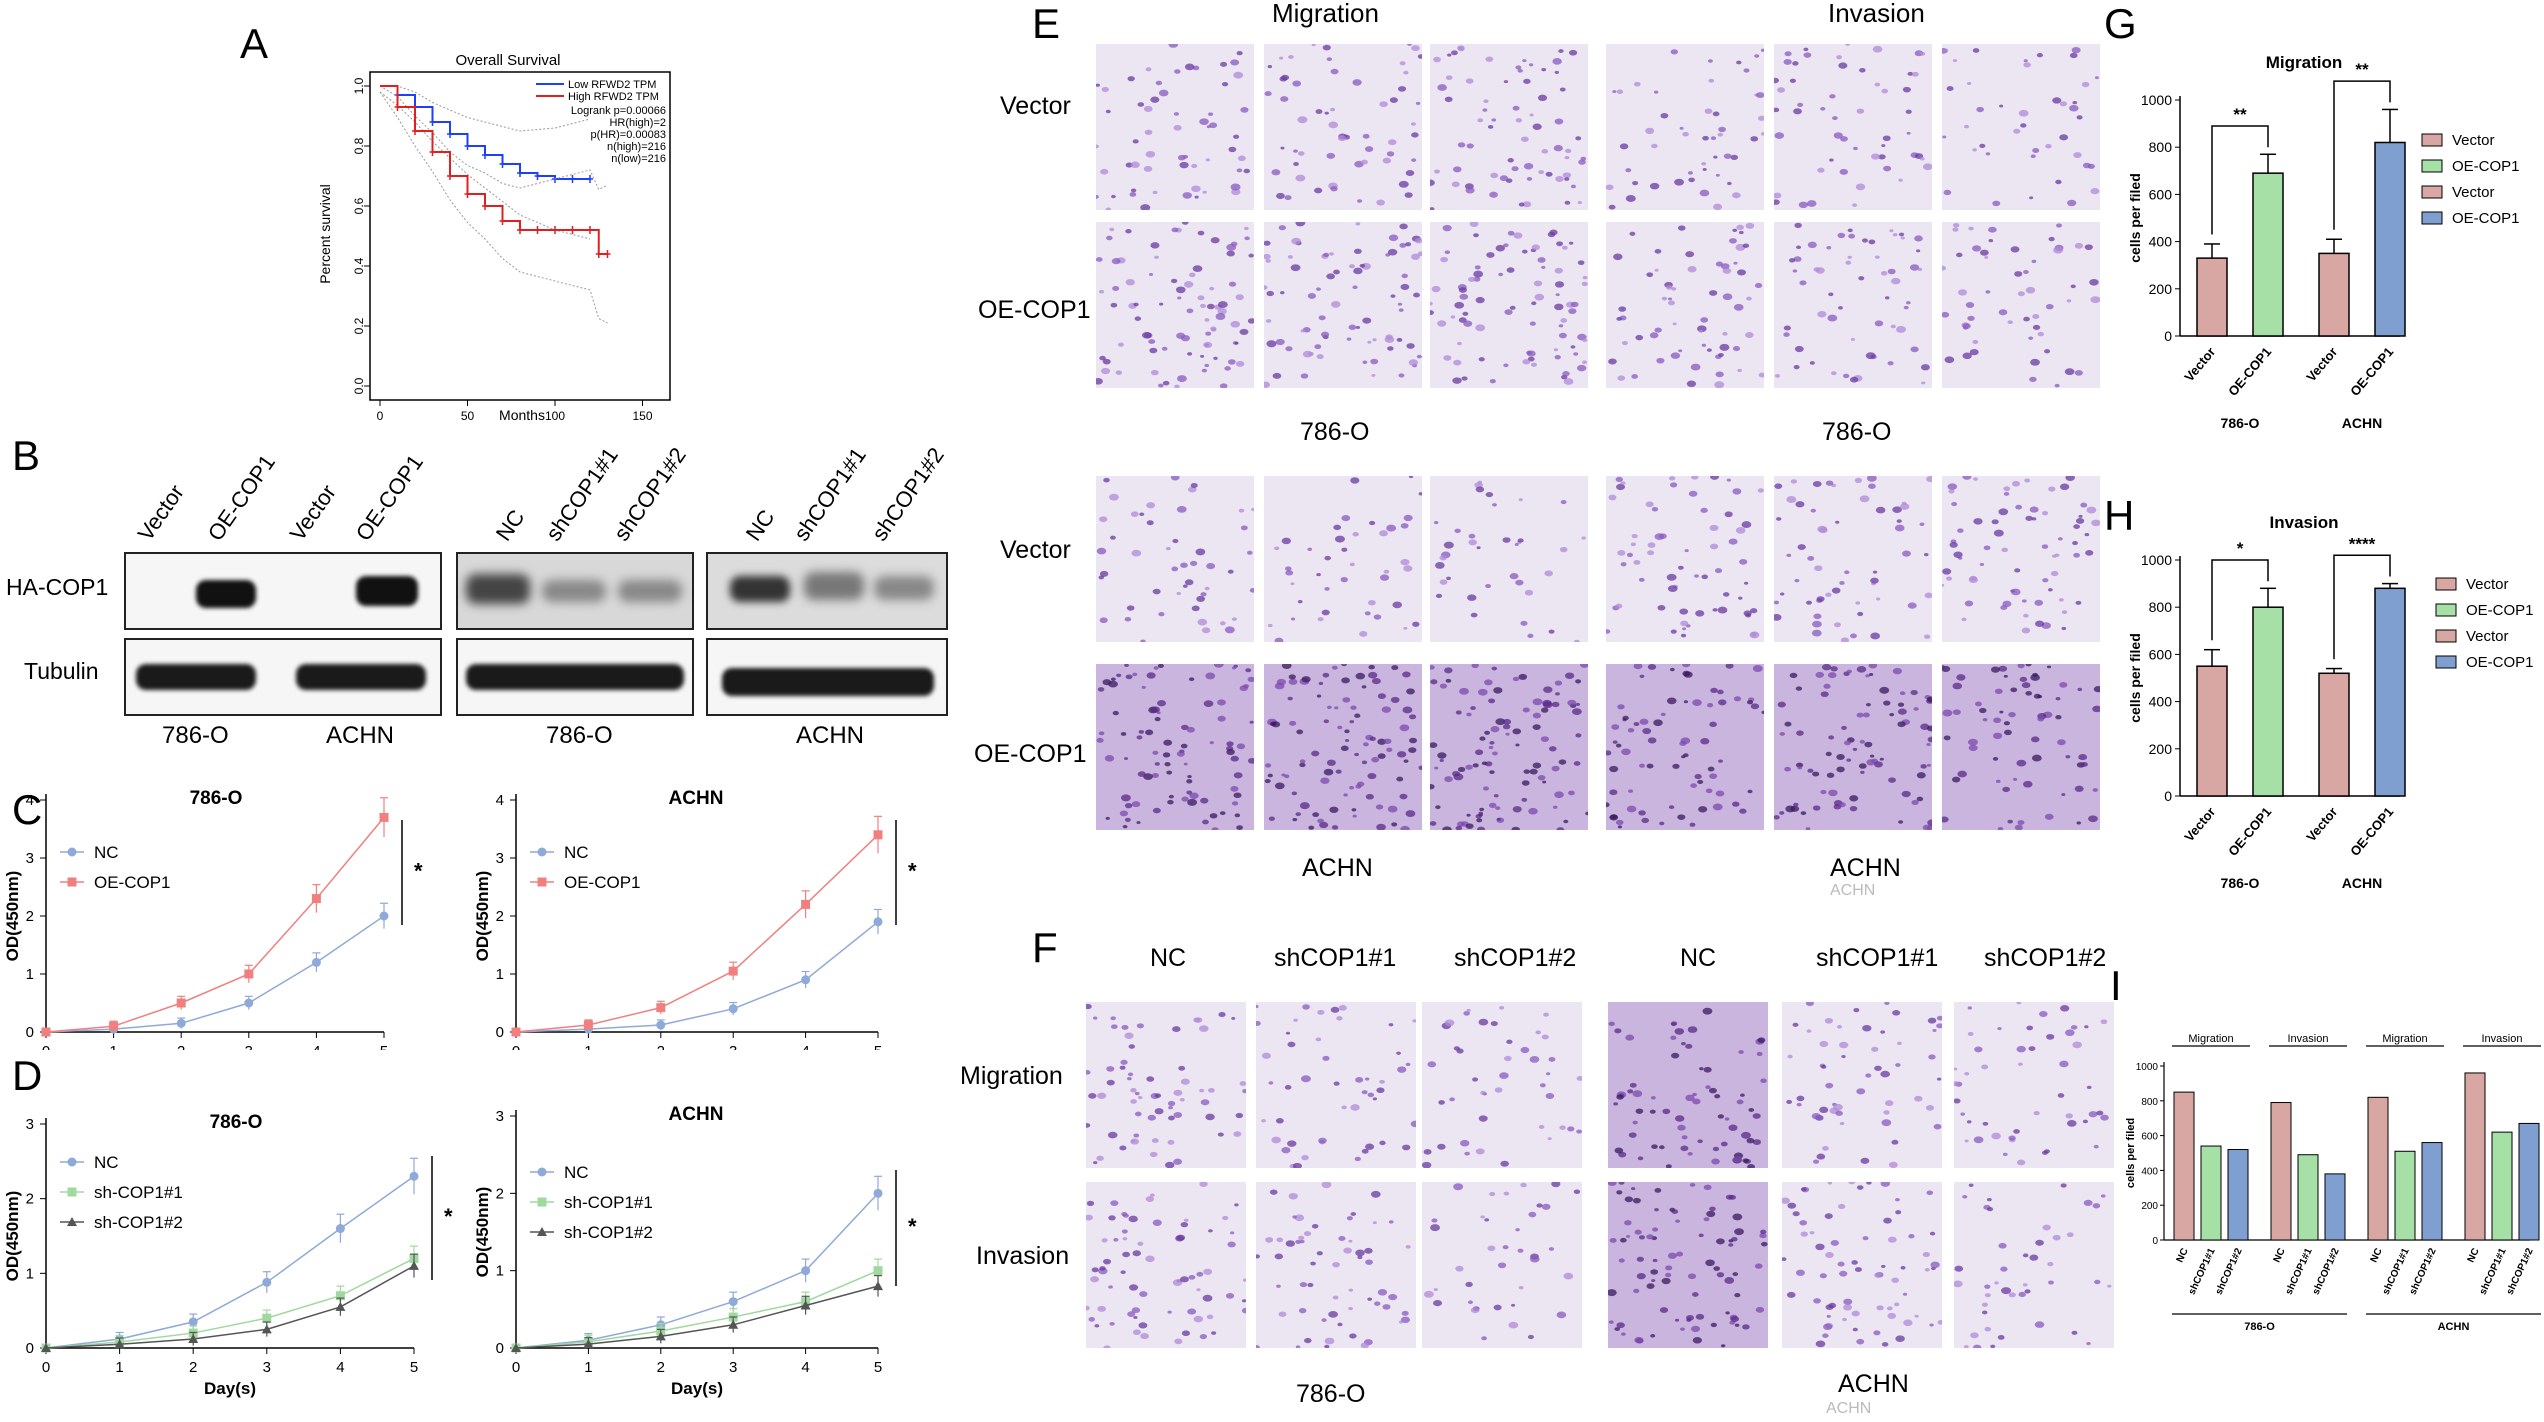  What do you see at coordinates (57, 587) in the screenshot?
I see `row-label-ha-cop1: HA-COP1` at bounding box center [57, 587].